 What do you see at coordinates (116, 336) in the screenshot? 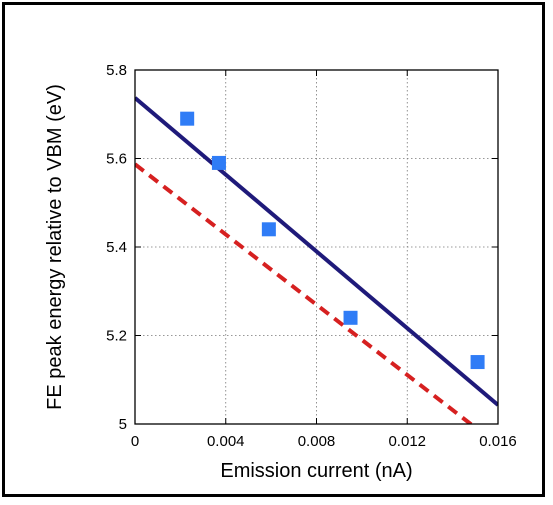
I see `y-tick-label: 5.2` at bounding box center [116, 336].